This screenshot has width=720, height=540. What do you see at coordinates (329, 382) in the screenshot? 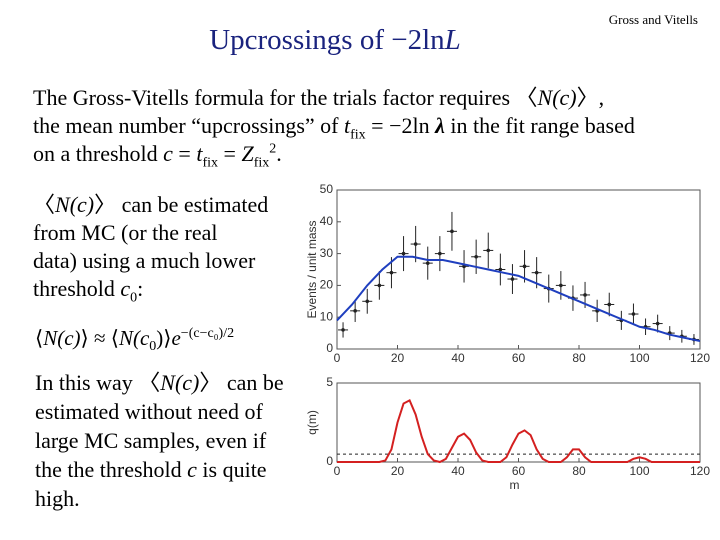
I see `y-tick-label: 5` at bounding box center [329, 382].